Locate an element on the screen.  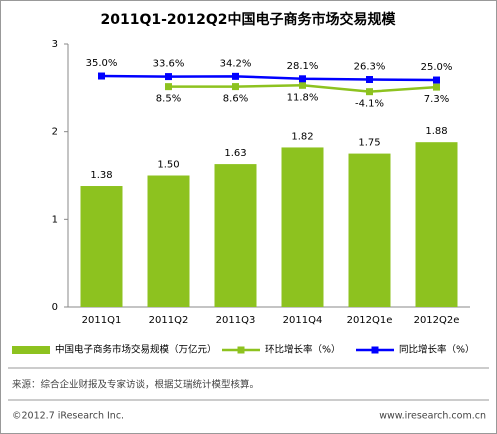
x-tick-label: 2011Q4 is located at coordinates (303, 320).